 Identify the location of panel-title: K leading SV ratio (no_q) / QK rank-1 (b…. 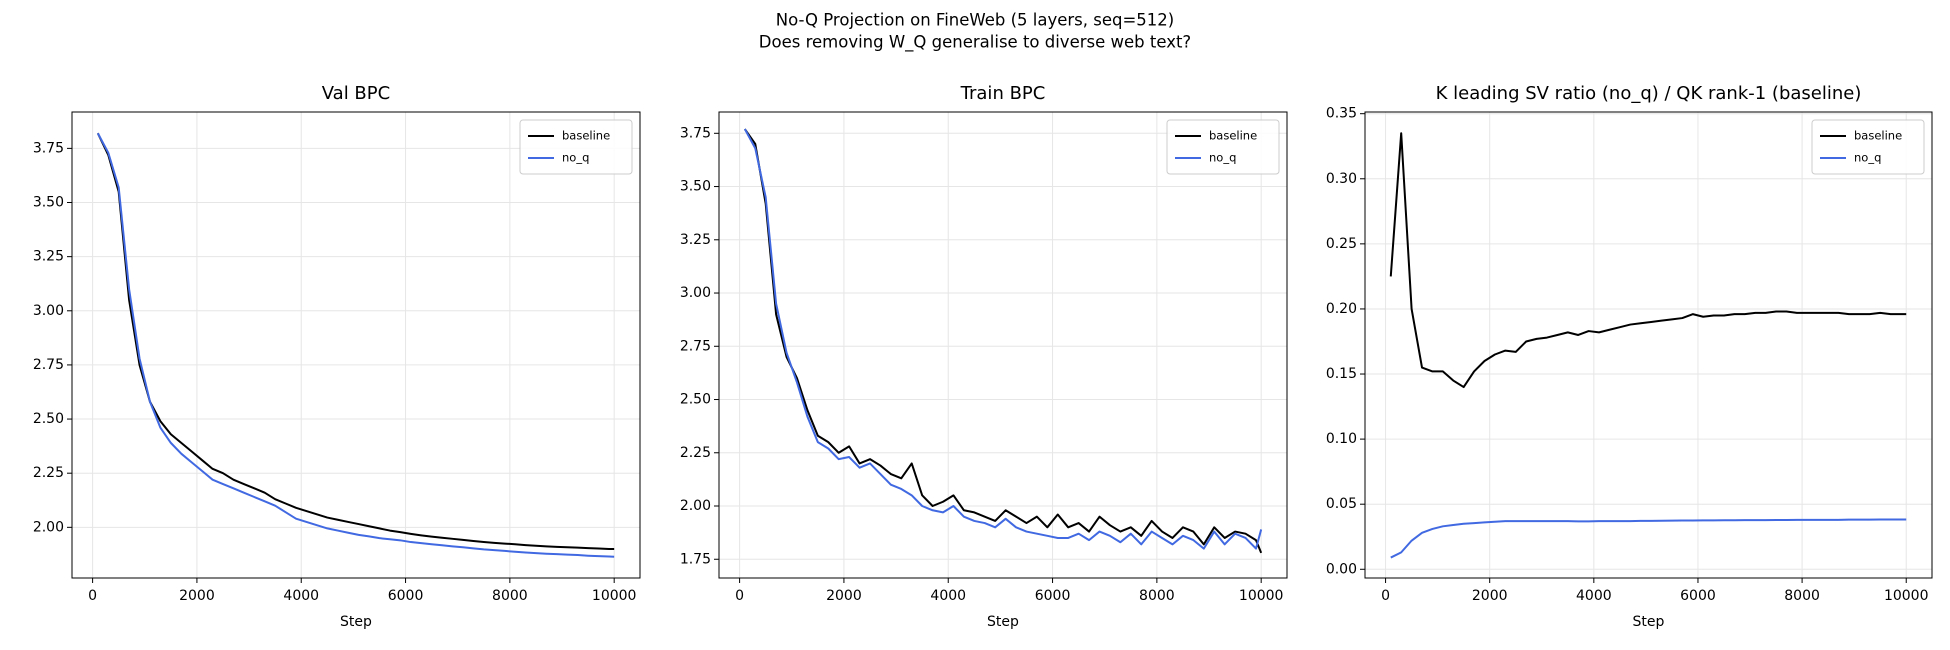
(1649, 93).